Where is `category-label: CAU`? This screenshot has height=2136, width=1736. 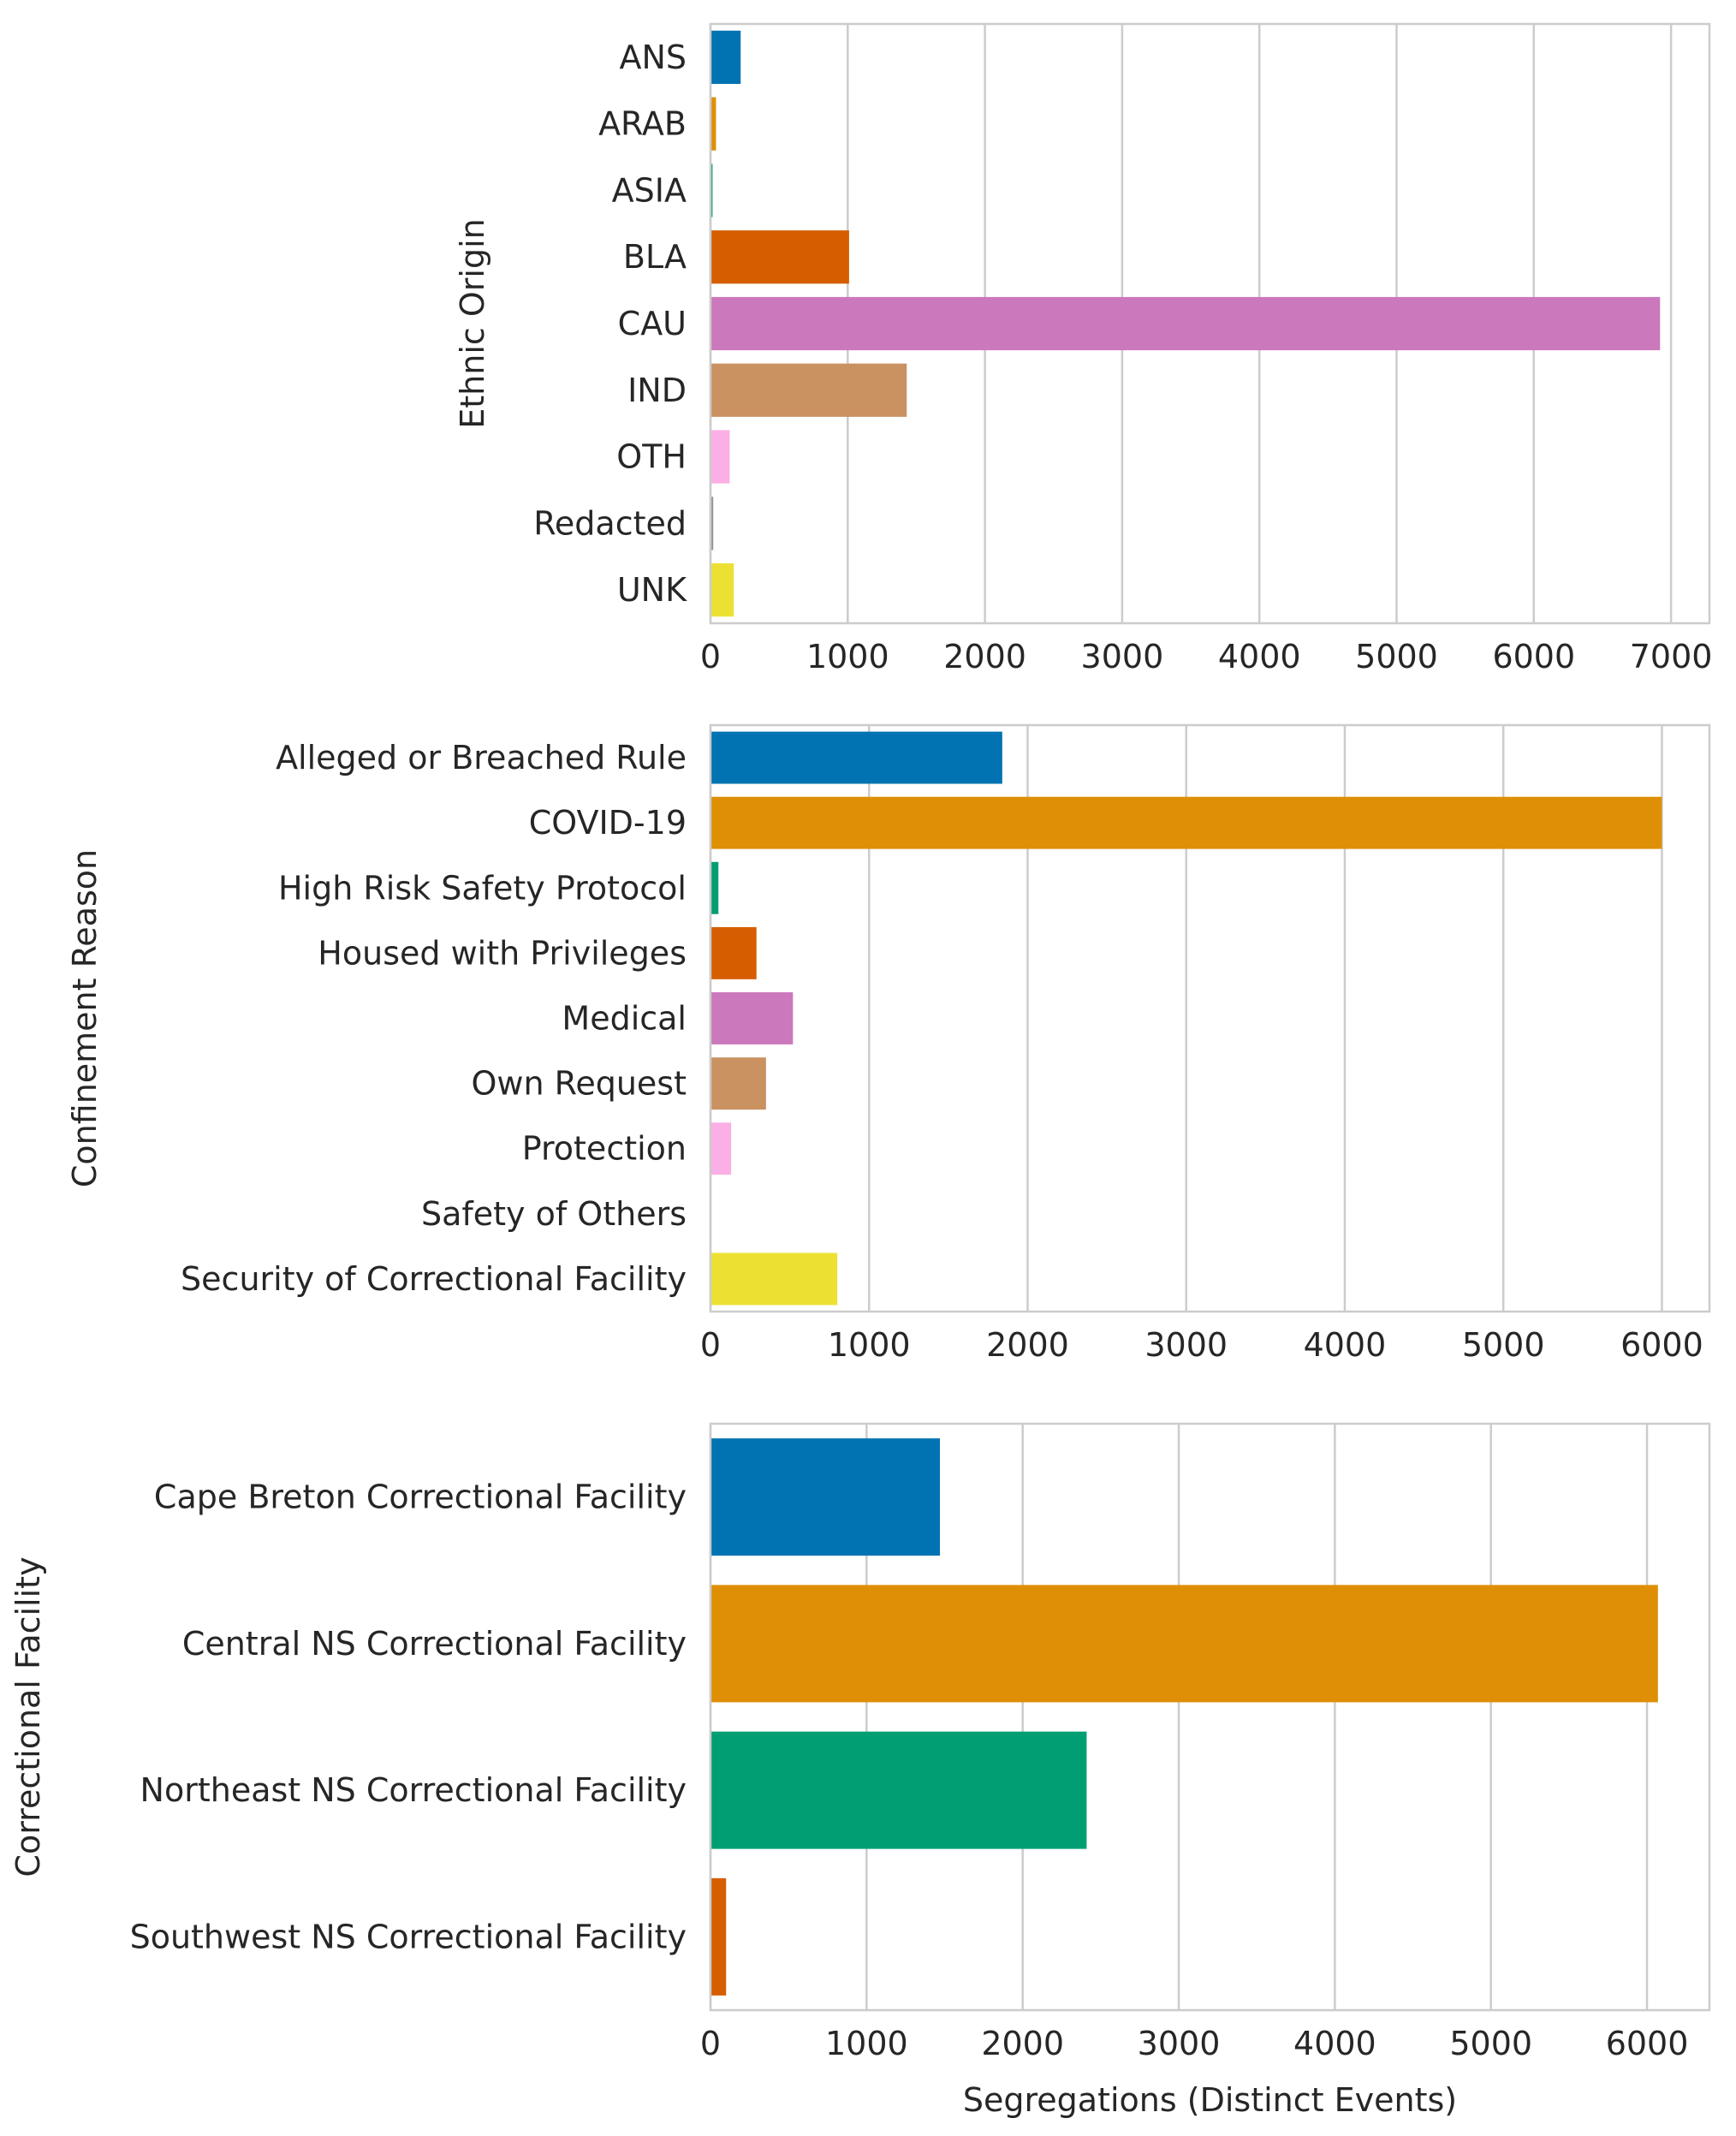
category-label: CAU is located at coordinates (652, 323).